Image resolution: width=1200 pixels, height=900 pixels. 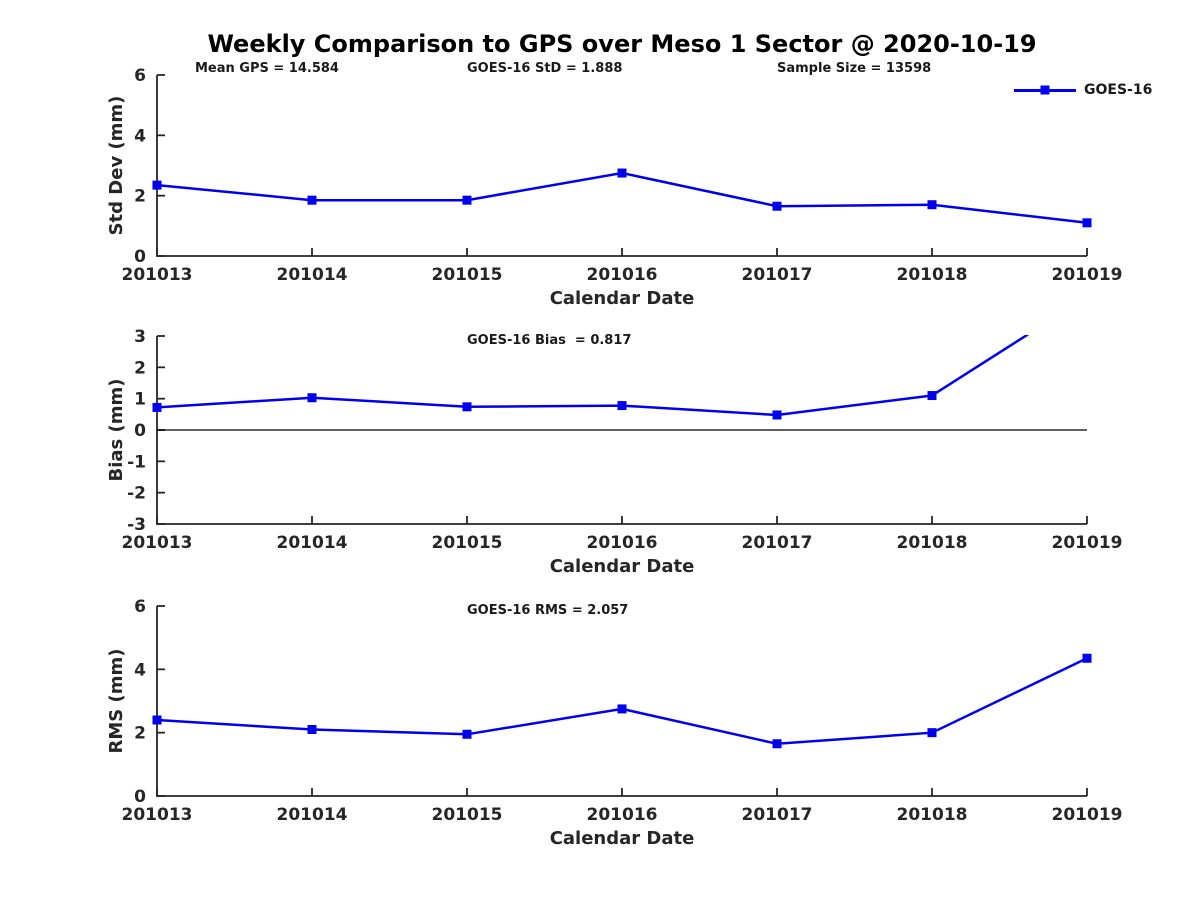 What do you see at coordinates (549, 340) in the screenshot?
I see `stat-annotation: GOES-16 Bias = 0.817` at bounding box center [549, 340].